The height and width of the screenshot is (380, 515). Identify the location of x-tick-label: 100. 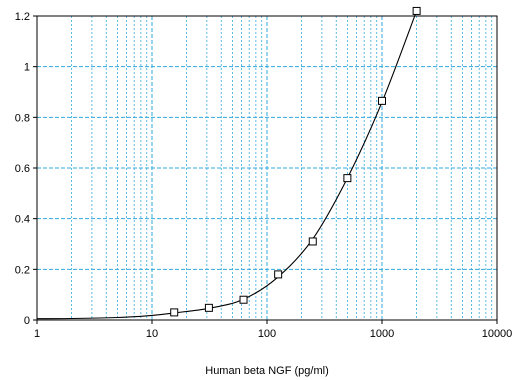
(267, 334).